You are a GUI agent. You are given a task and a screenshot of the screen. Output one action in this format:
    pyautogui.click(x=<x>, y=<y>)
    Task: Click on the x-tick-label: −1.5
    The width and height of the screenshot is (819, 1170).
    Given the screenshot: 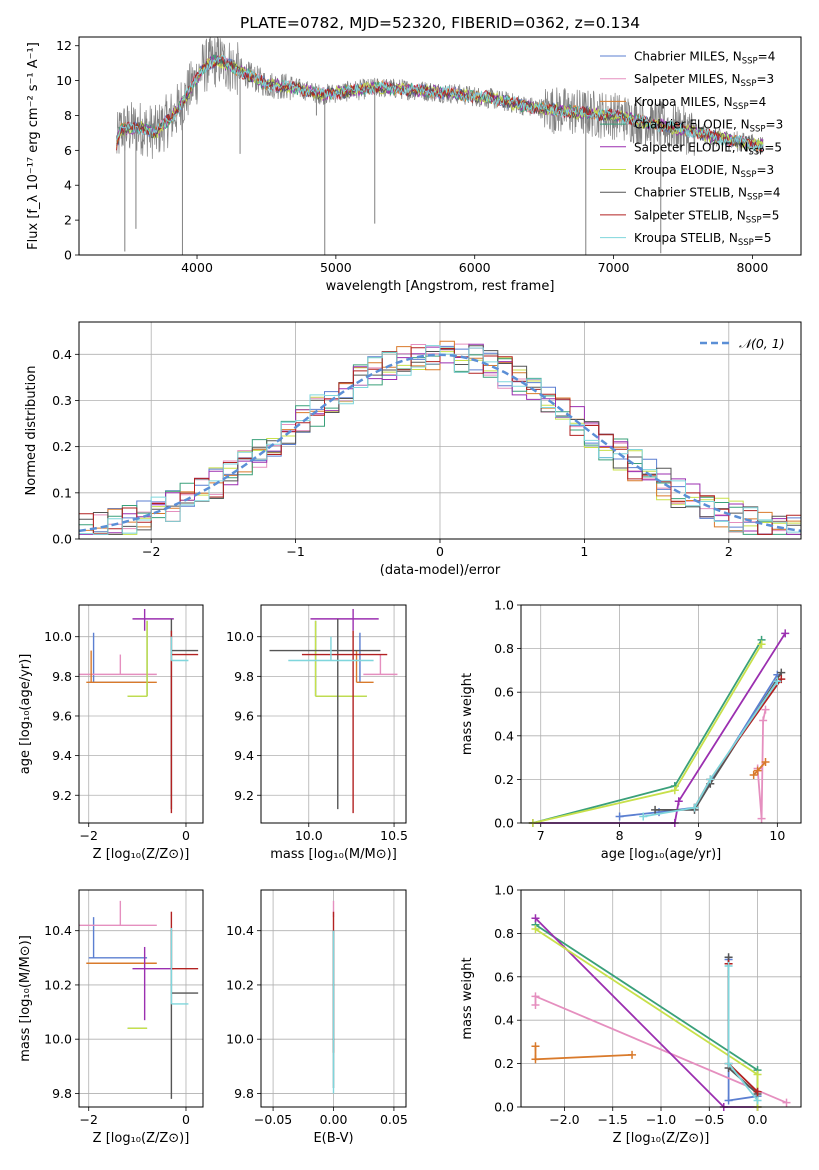 What is the action you would take?
    pyautogui.click(x=613, y=1119)
    